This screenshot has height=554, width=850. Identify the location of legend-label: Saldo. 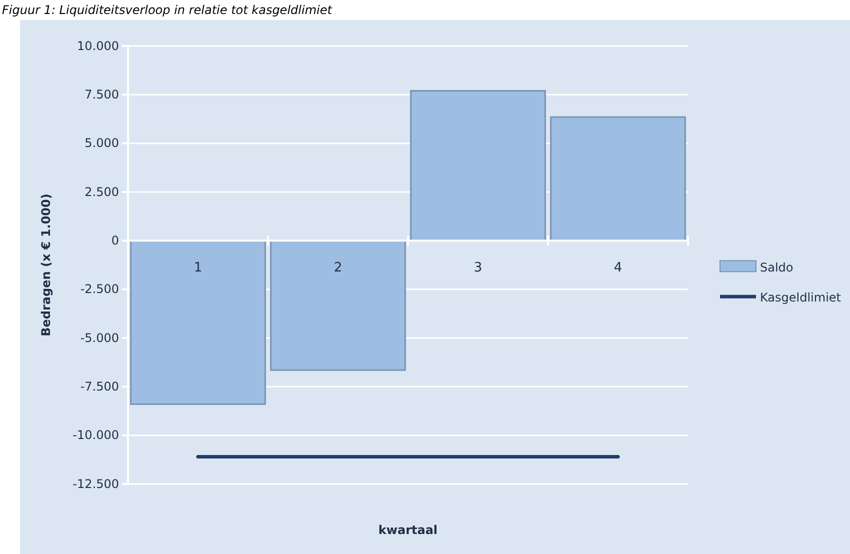
(777, 267).